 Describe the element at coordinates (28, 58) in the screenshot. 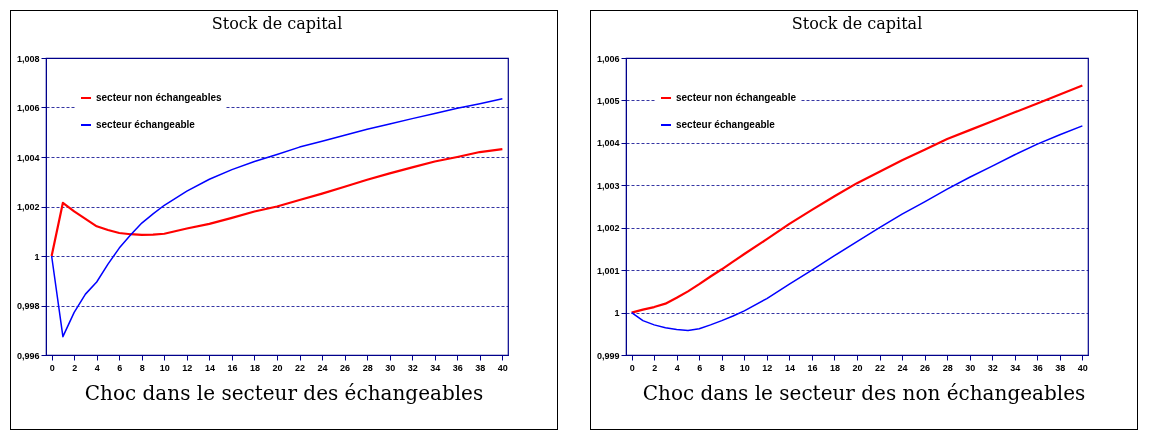

I see `y-tick-label: 1,008` at that location.